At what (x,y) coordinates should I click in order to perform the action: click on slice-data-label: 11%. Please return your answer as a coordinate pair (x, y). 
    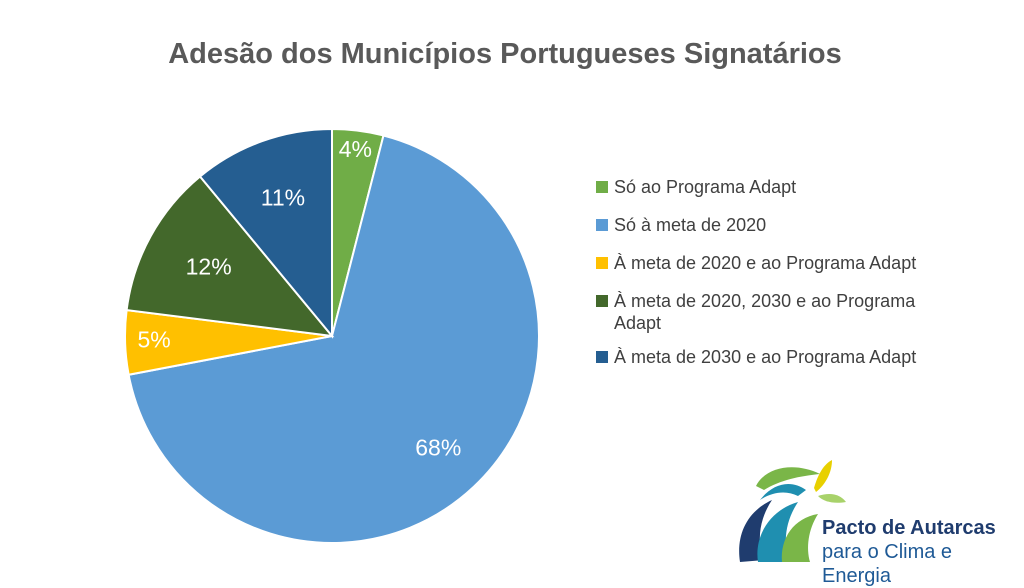
    Looking at the image, I should click on (283, 198).